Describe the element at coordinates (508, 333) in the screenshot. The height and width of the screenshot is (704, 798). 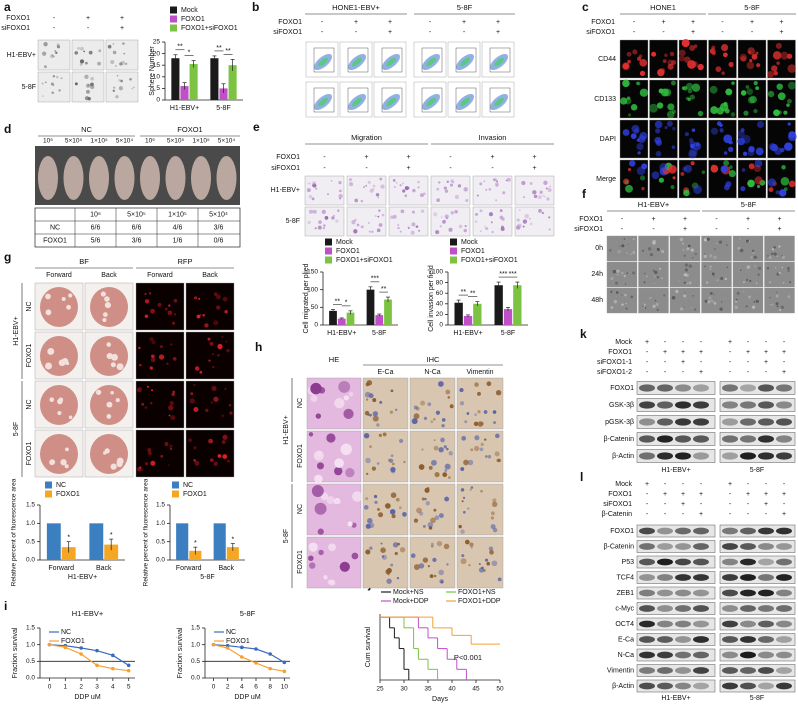
I see `x-tick-label: 5-8F` at that location.